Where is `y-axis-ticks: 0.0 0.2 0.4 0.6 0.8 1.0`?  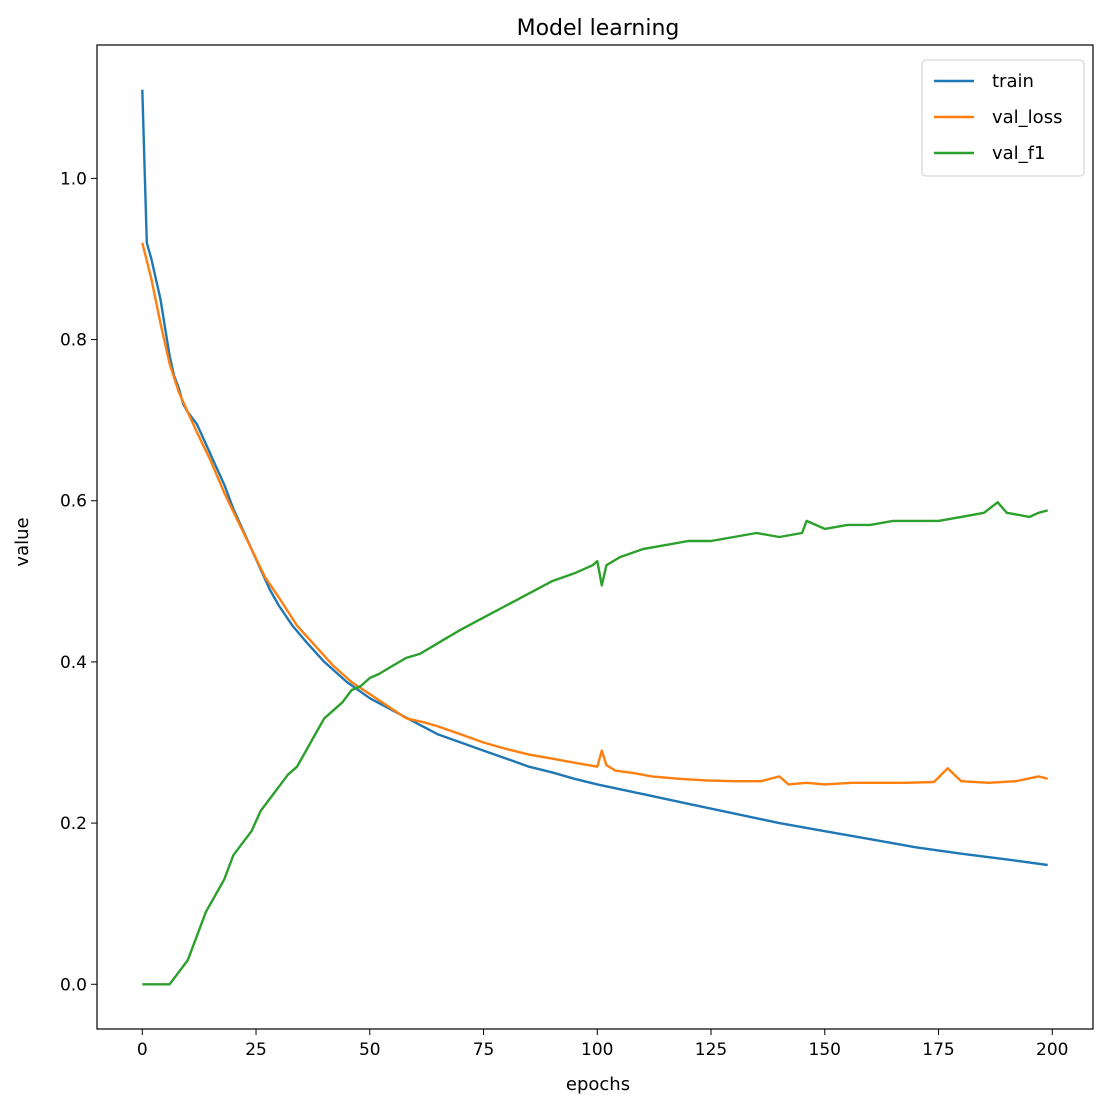
y-axis-ticks: 0.0 0.2 0.4 0.6 0.8 1.0 is located at coordinates (78, 582).